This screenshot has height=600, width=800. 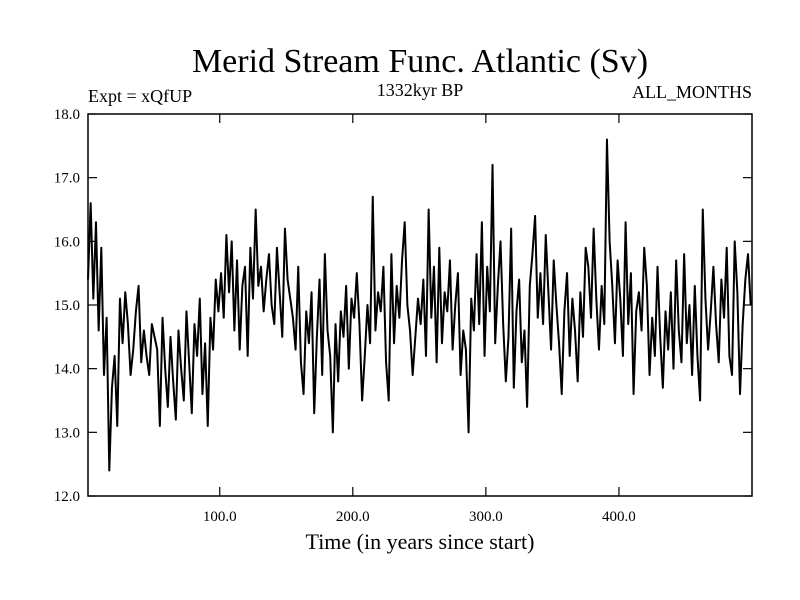 What do you see at coordinates (67, 179) in the screenshot?
I see `y-tick-label: 17.0` at bounding box center [67, 179].